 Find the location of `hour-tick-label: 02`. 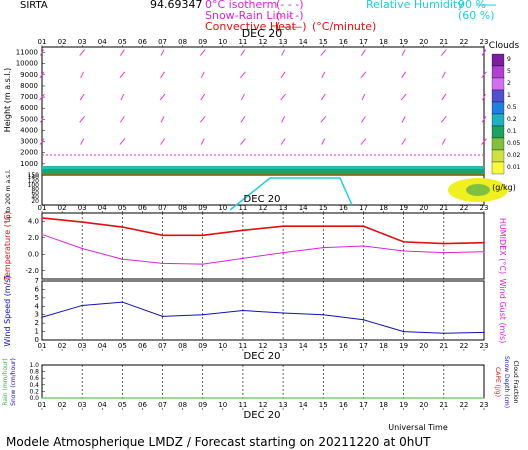

hour-tick-label: 02 is located at coordinates (62, 405).